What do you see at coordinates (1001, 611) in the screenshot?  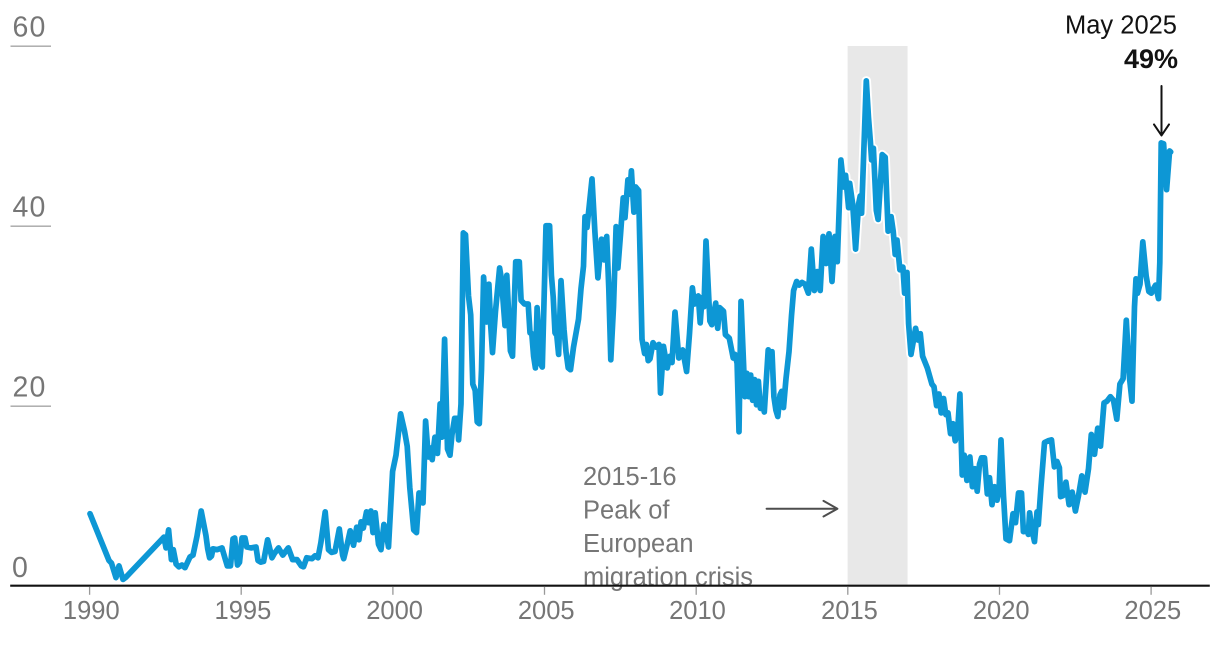 I see `svg-text: 2020` at bounding box center [1001, 611].